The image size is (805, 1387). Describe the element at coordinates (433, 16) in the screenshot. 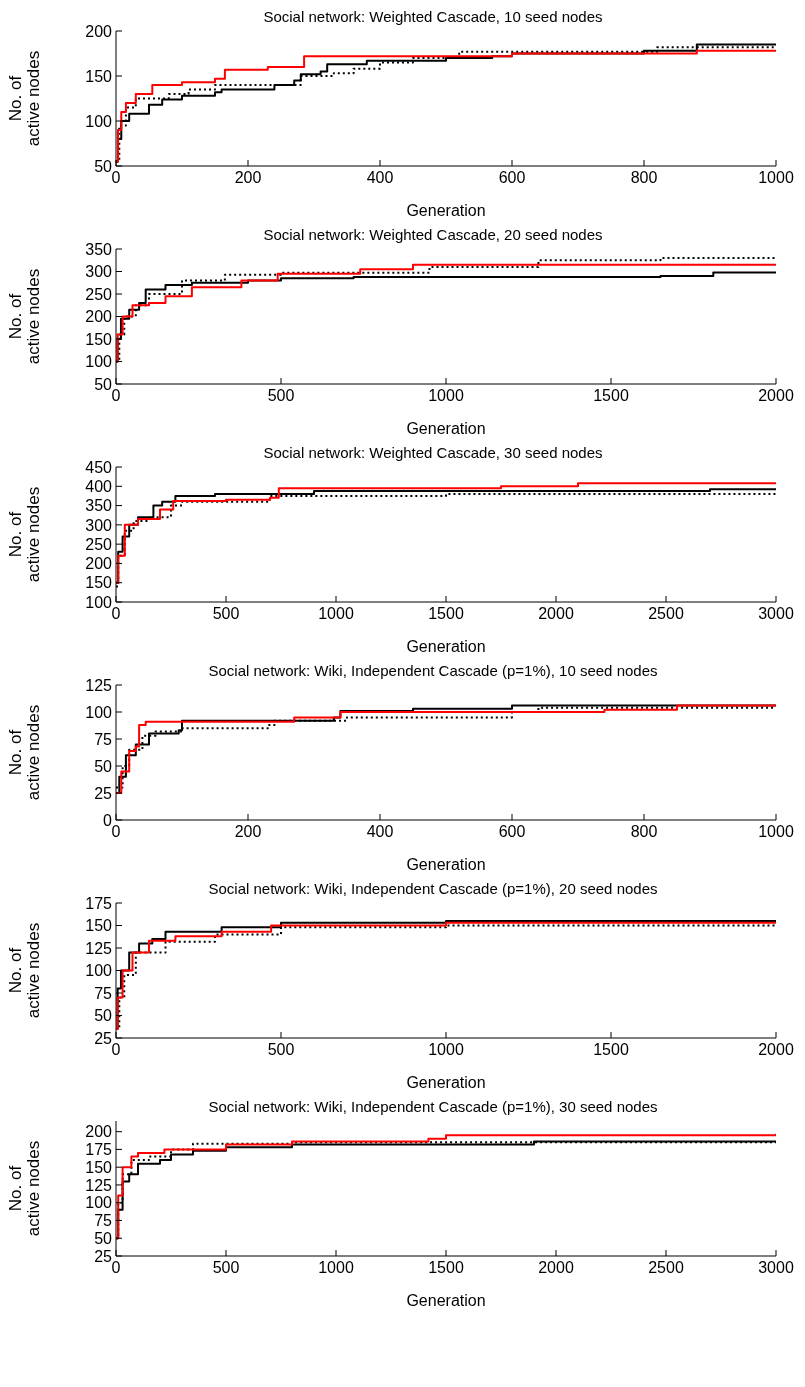

I see `chart-title: Social network: Weighted Cascade, 10 seed nodes` at that location.